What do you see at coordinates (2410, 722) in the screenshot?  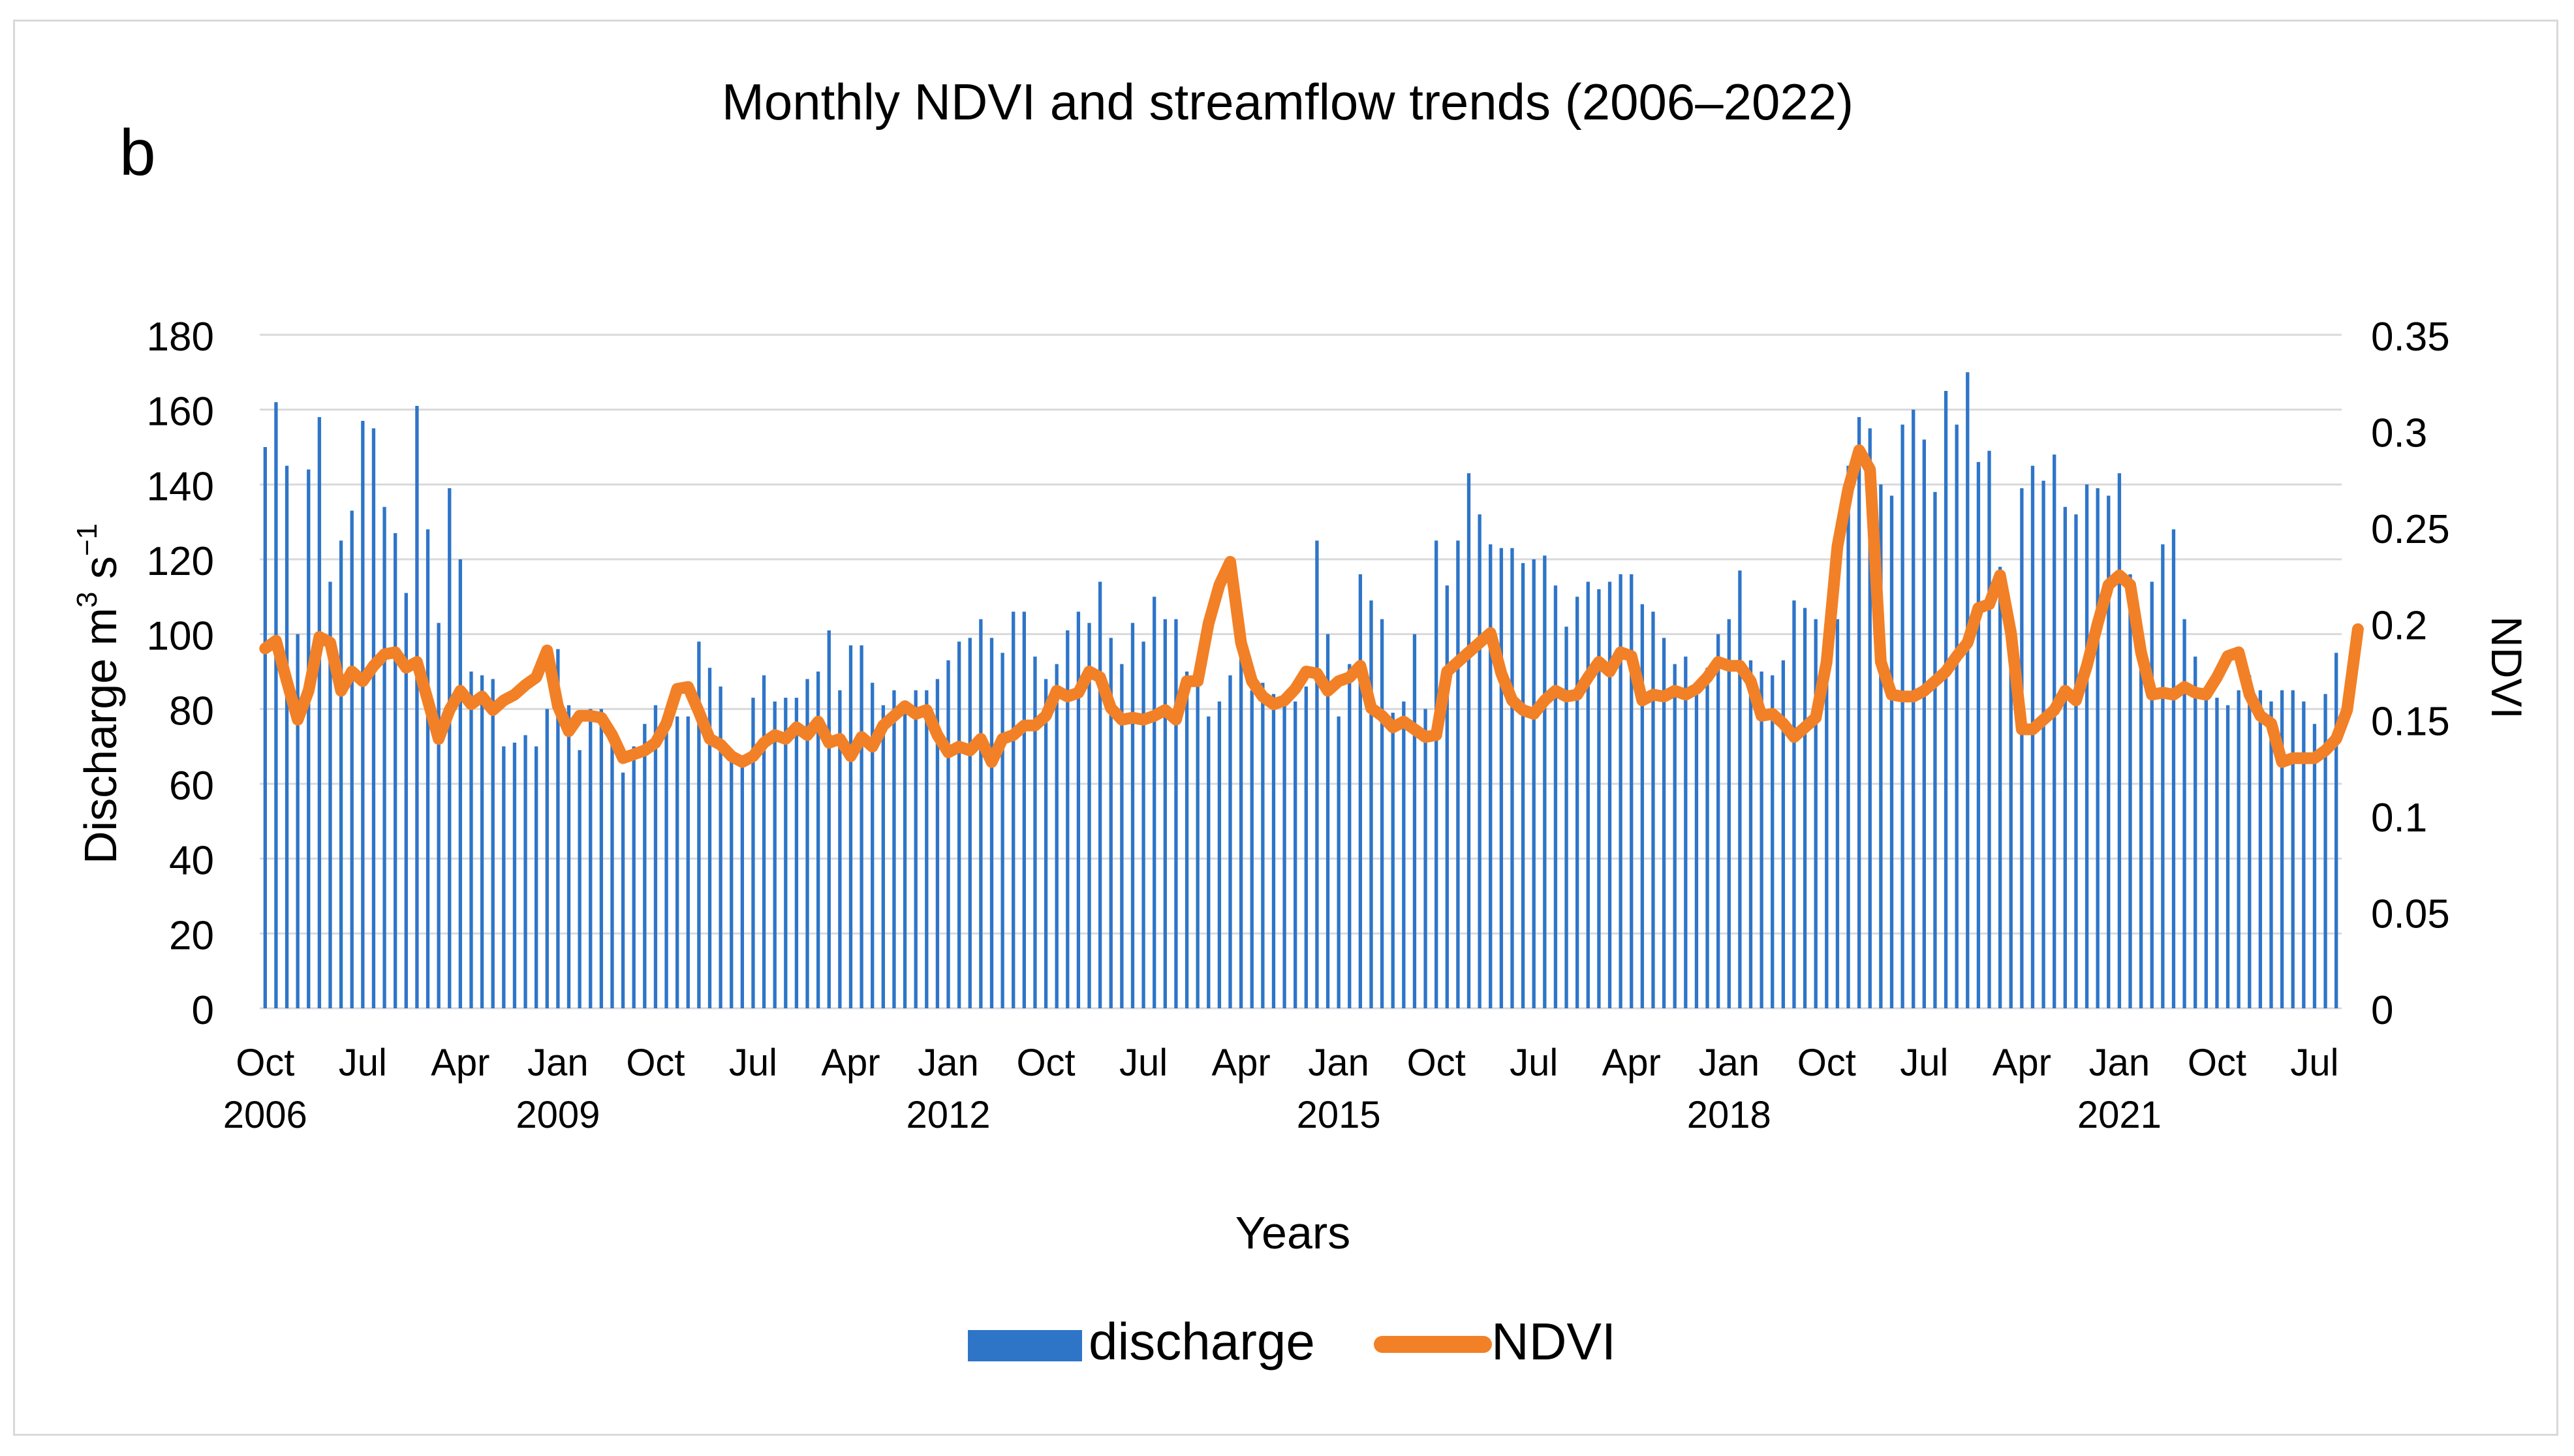 I see `right-y-tick-label: 0.15` at bounding box center [2410, 722].